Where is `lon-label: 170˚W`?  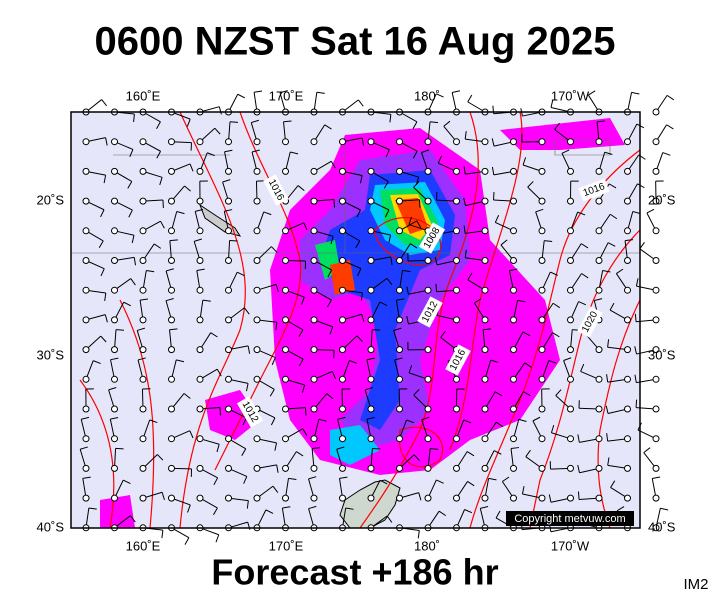 lon-label: 170˚W is located at coordinates (570, 545).